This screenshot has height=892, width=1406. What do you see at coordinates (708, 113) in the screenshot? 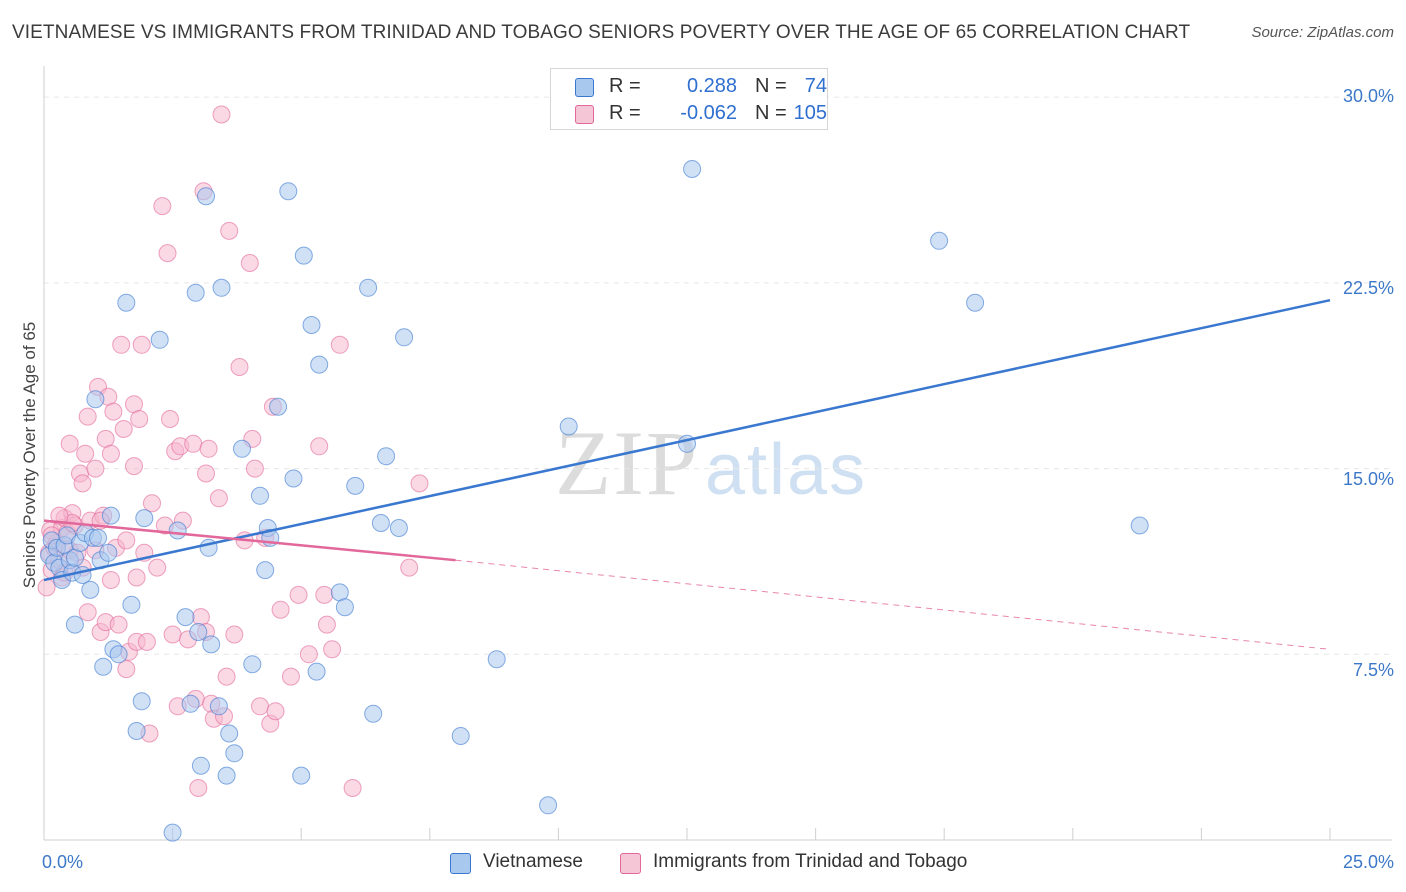
I see `legend-r-value: -0.062` at bounding box center [708, 113].